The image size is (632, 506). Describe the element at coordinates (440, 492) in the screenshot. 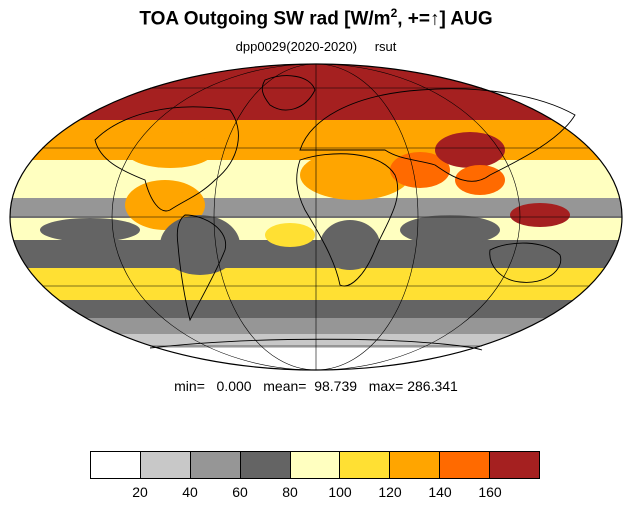

I see `colorbar-tick-label: 140` at that location.